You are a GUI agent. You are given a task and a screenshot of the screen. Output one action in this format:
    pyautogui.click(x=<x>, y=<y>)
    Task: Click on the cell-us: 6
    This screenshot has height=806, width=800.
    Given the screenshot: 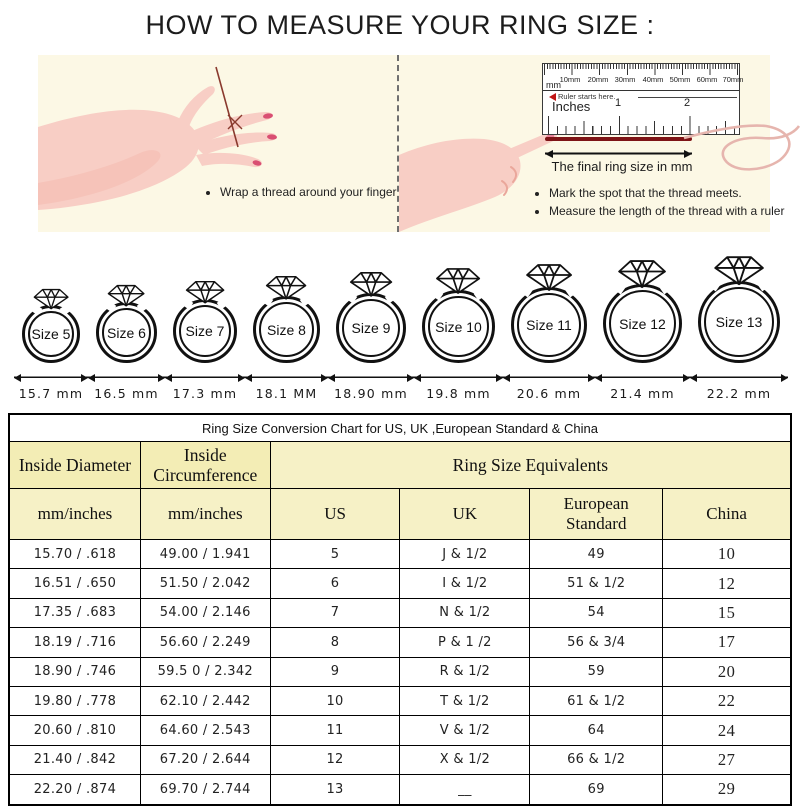 What is the action you would take?
    pyautogui.click(x=335, y=583)
    